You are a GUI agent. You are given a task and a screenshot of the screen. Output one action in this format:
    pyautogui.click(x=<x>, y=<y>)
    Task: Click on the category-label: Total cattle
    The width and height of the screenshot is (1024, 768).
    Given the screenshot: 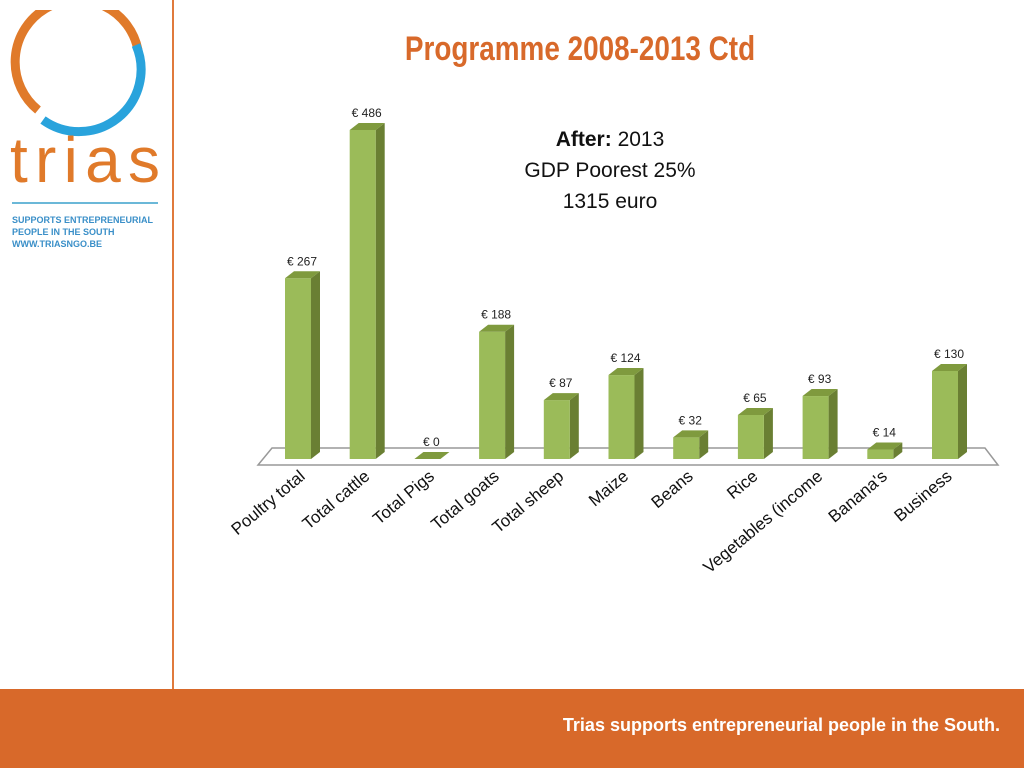 What is the action you would take?
    pyautogui.click(x=336, y=500)
    